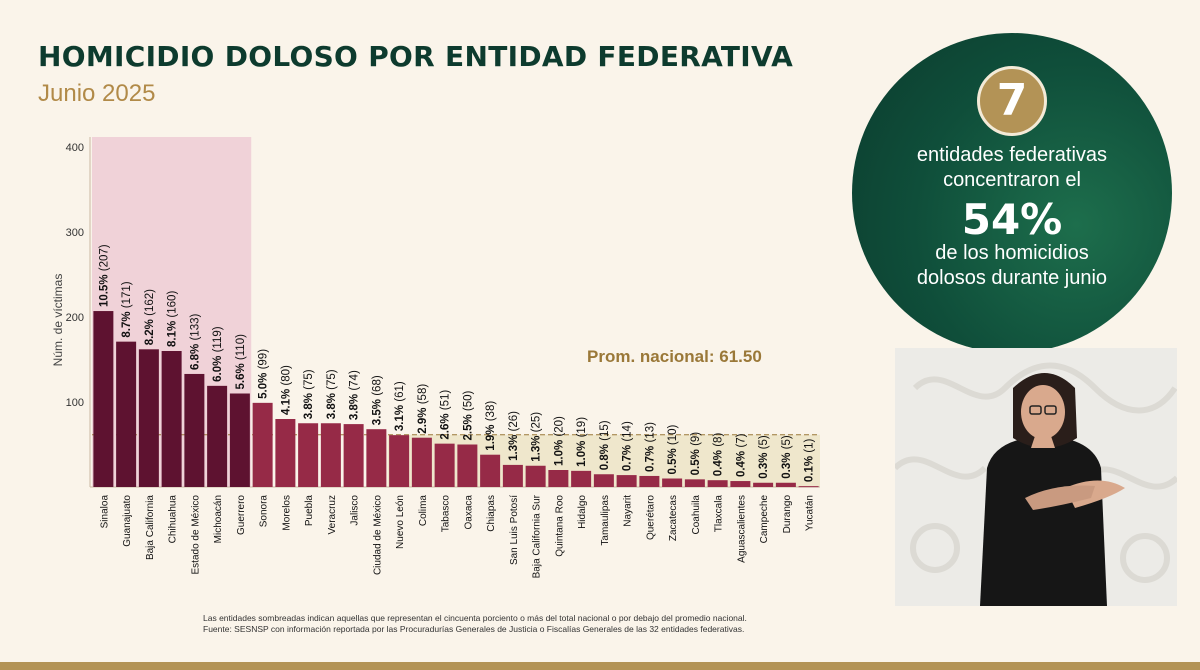  I want to click on callout-percent: 54%, so click(1012, 219).